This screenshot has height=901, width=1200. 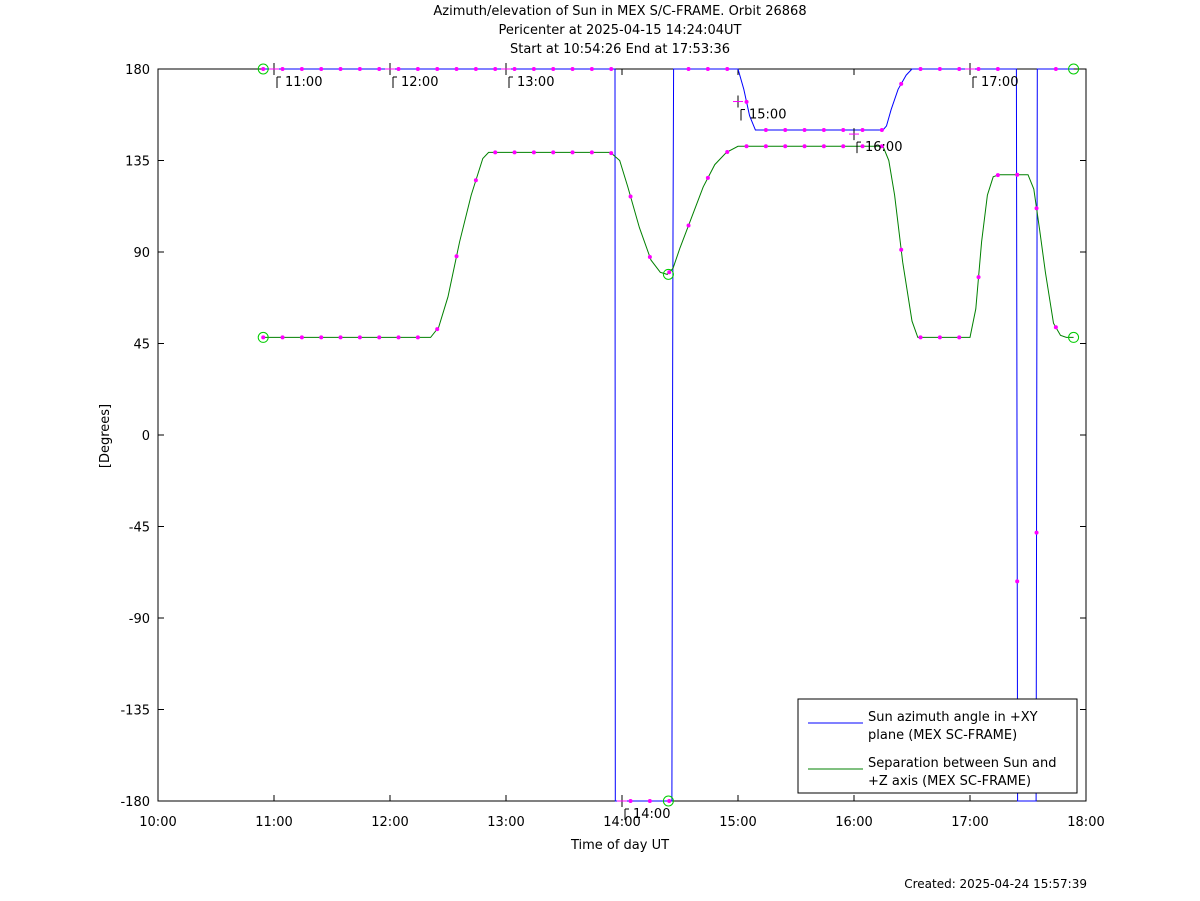 I want to click on x-tick-label: 13:00, so click(x=505, y=822).